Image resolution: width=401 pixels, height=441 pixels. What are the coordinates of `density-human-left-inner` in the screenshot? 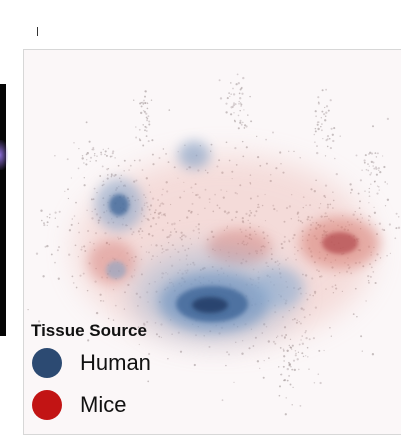 It's located at (119, 205).